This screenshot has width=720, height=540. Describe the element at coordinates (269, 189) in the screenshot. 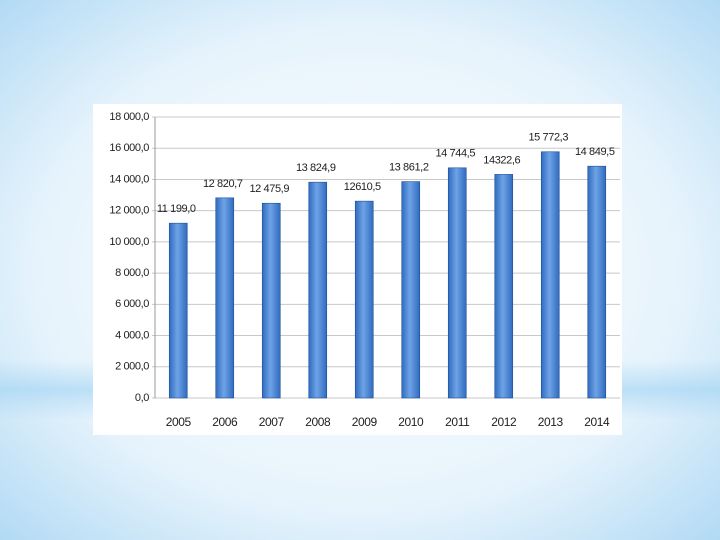

I see `value-label: 12 475,9` at that location.